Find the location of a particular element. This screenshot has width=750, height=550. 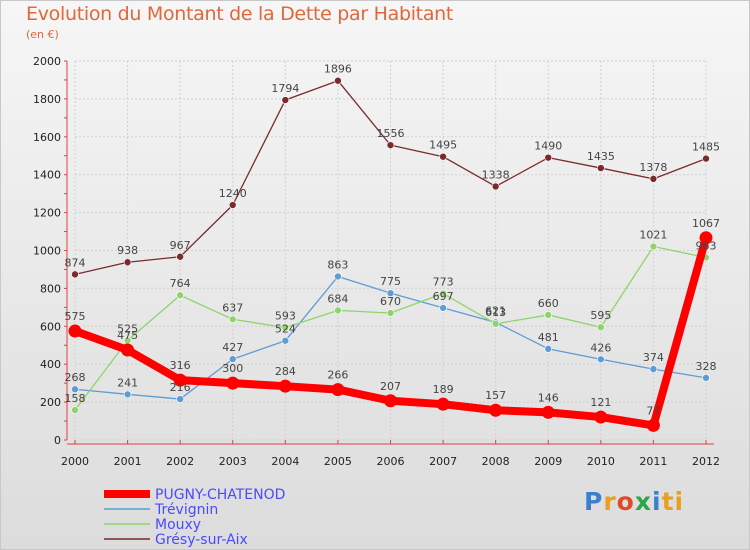

data-label: 189 is located at coordinates (443, 389).